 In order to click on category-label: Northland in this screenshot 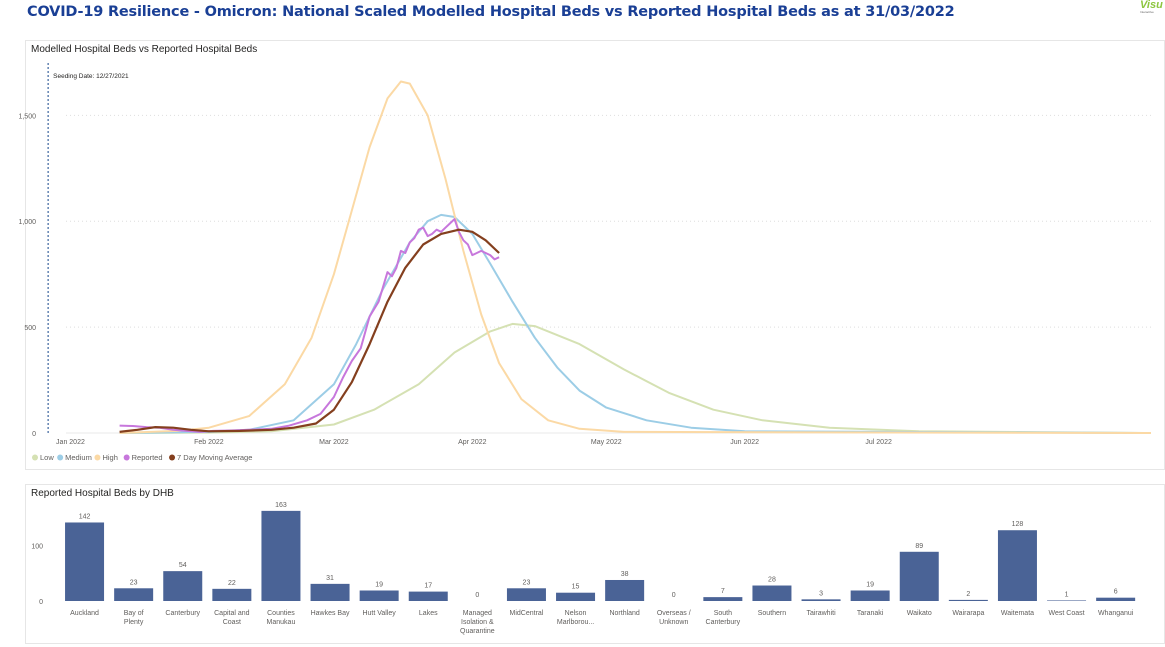, I will do `click(624, 613)`.